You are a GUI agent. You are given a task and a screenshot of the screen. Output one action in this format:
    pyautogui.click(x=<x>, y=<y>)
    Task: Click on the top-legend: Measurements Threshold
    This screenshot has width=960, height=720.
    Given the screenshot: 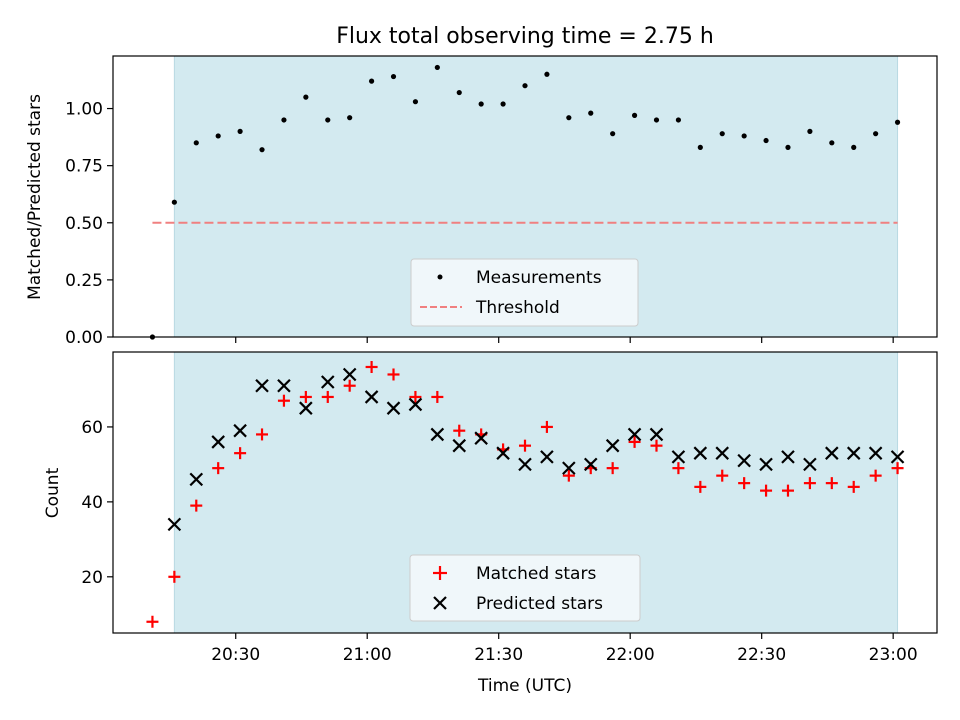 What is the action you would take?
    pyautogui.click(x=524, y=292)
    